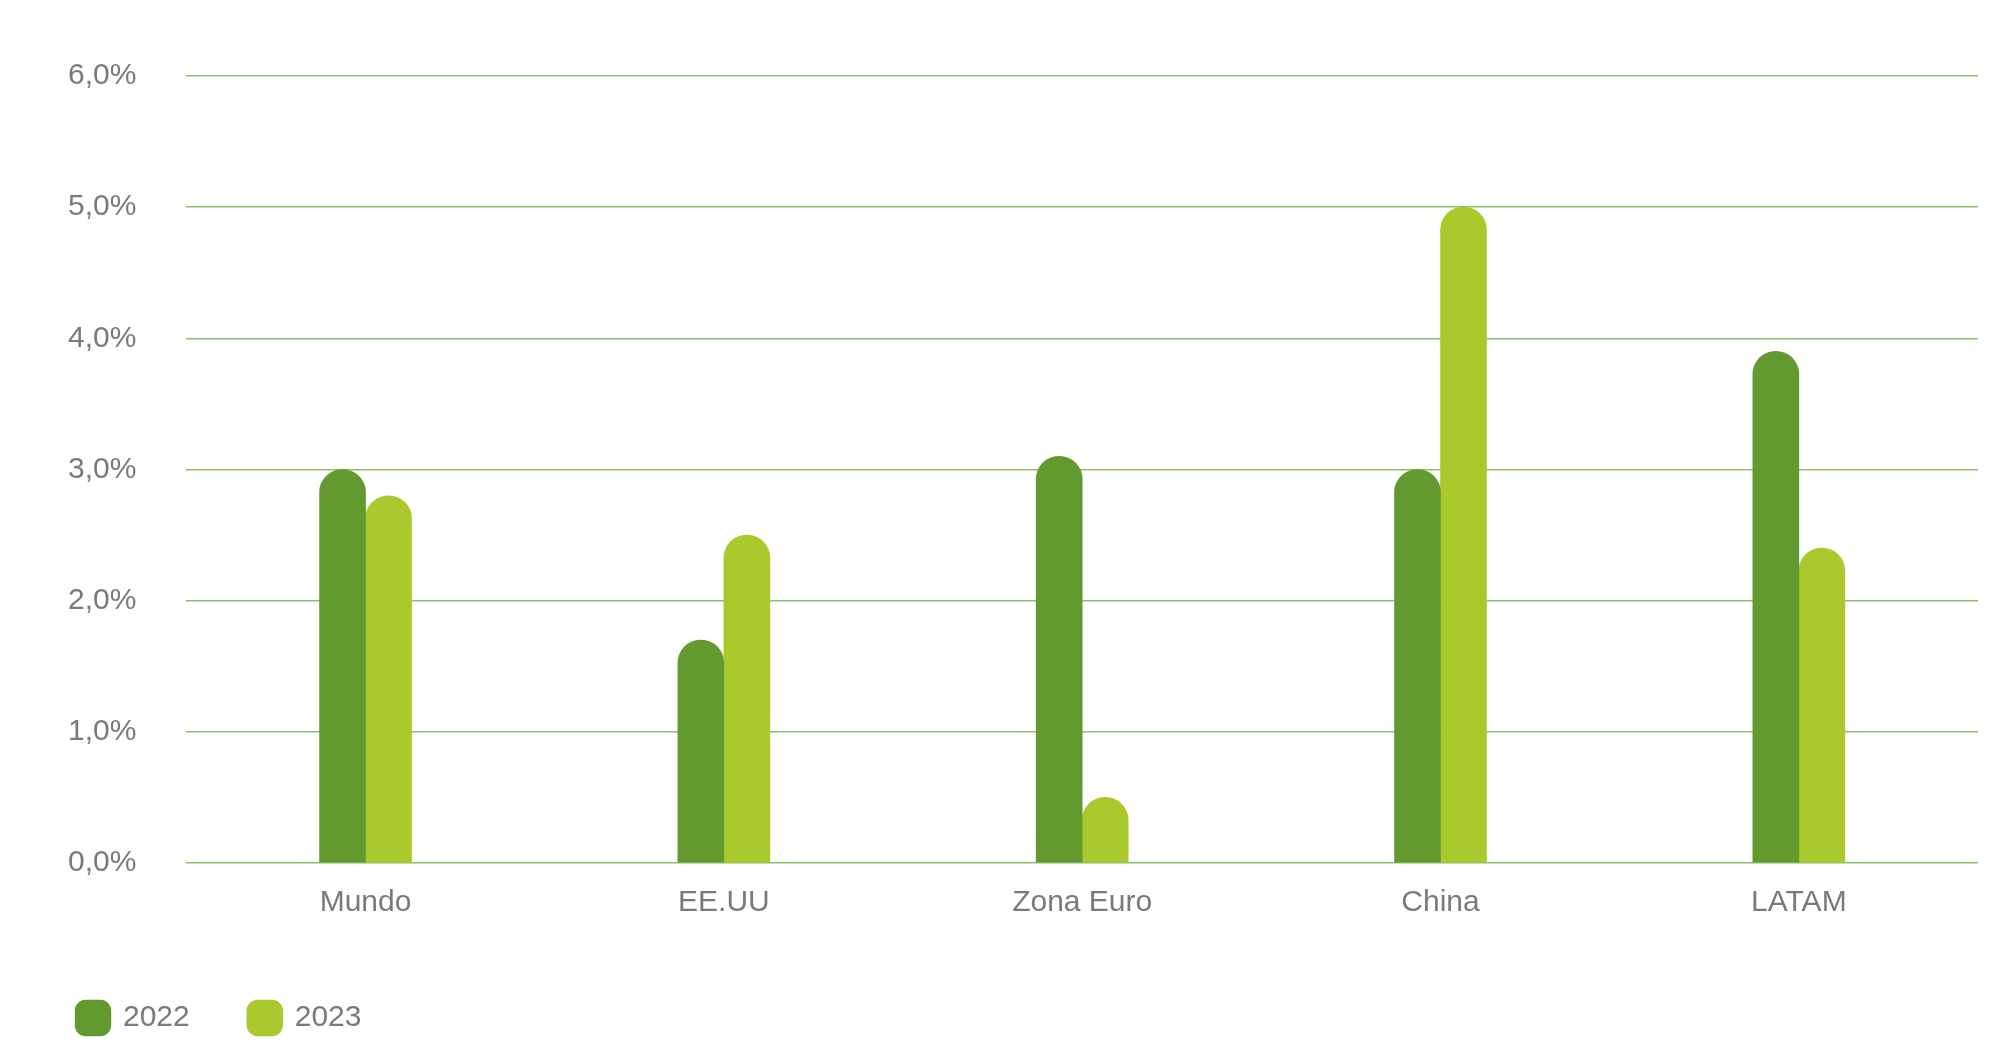  Describe the element at coordinates (102, 598) in the screenshot. I see `y-tick-label: 2,0%` at that location.